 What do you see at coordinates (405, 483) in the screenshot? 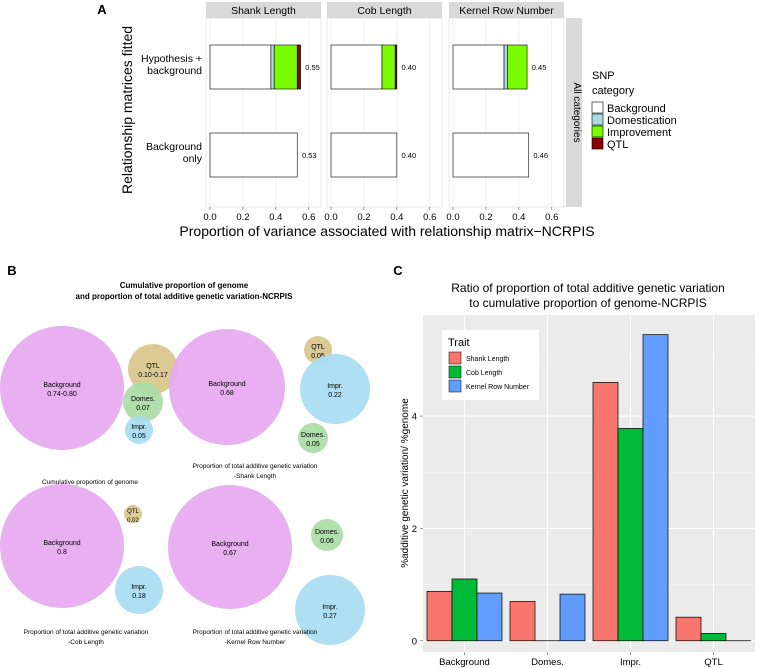
I see `y-axis-title: %additive genetic variation/ %genome` at bounding box center [405, 483].